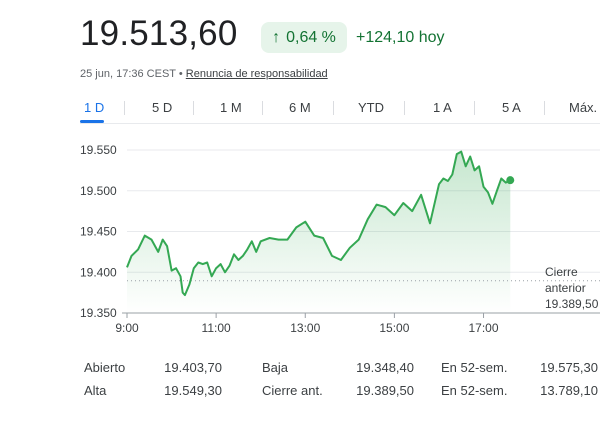 This screenshot has width=610, height=424. Describe the element at coordinates (340, 123) in the screenshot. I see `tabs-divider-line` at that location.